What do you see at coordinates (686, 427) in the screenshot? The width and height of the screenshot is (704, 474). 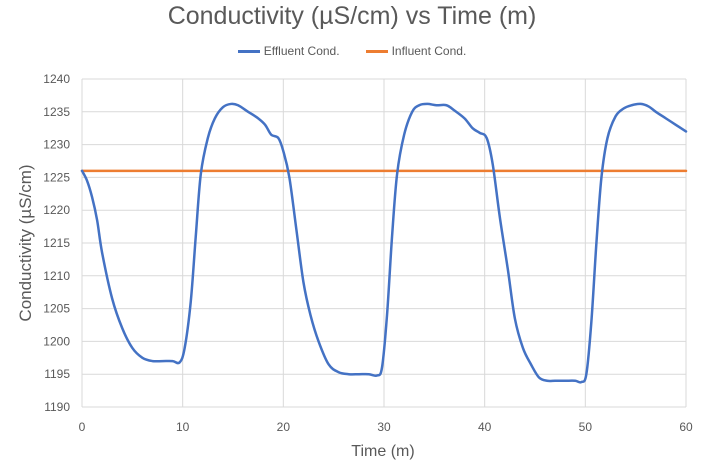 I see `x-tick-label: 60` at bounding box center [686, 427].